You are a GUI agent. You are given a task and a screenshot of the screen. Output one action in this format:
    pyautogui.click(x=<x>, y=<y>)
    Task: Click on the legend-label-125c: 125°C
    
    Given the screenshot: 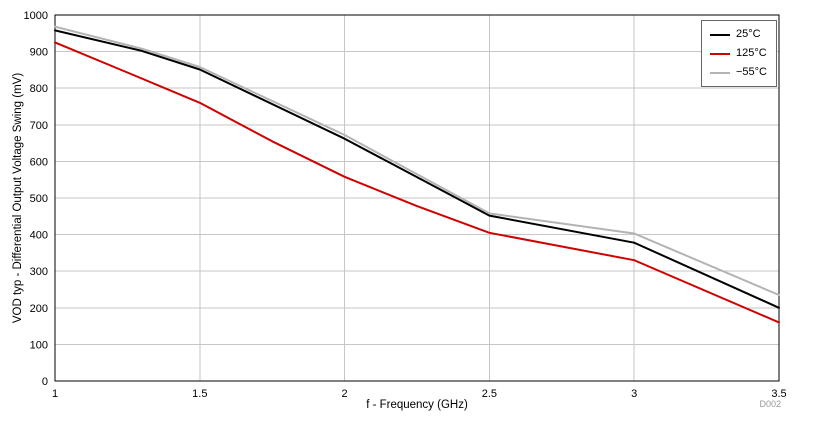 What is the action you would take?
    pyautogui.click(x=751, y=53)
    